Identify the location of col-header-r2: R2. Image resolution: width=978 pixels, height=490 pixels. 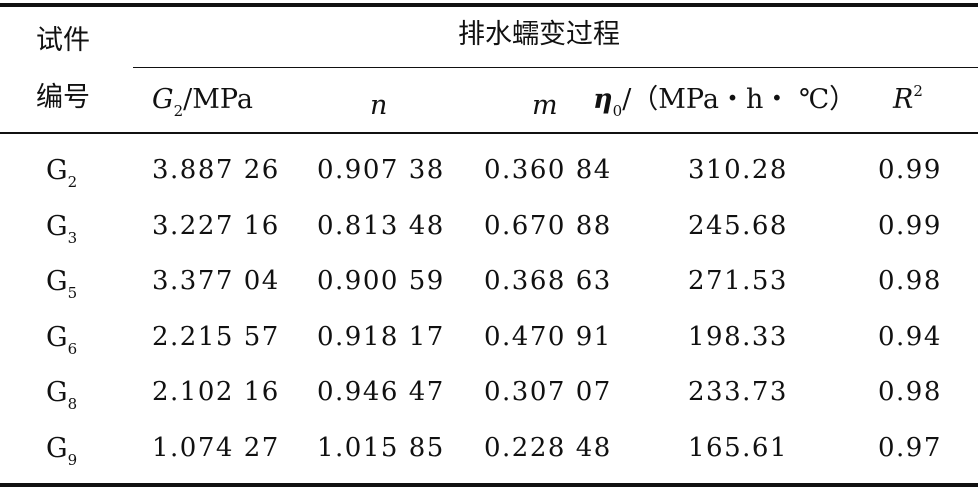
(908, 99).